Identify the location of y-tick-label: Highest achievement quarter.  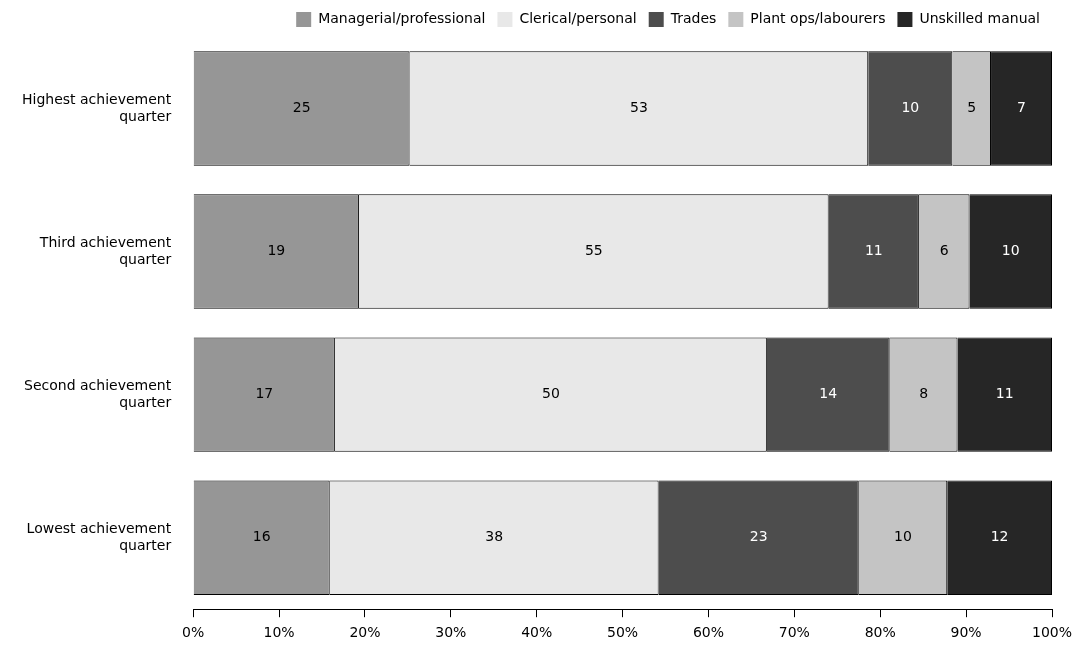
(97, 107).